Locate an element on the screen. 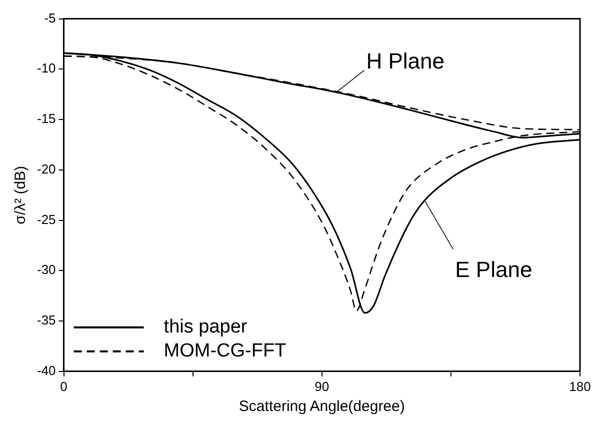 This screenshot has width=602, height=424. x-tick-label: 0 is located at coordinates (64, 386).